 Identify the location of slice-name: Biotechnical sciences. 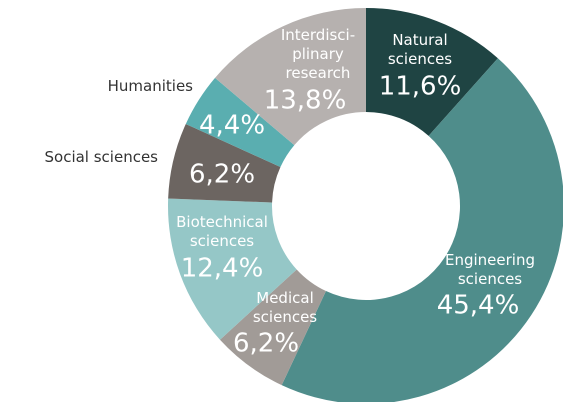
(222, 231).